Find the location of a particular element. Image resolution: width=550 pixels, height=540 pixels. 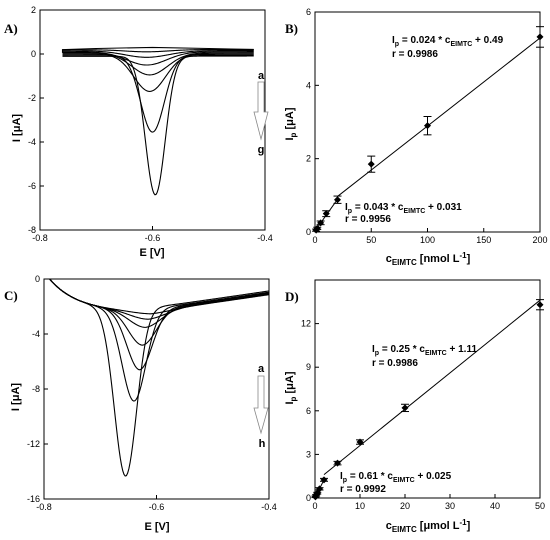

panel-b-x-tick-label: 0 is located at coordinates (314, 240).